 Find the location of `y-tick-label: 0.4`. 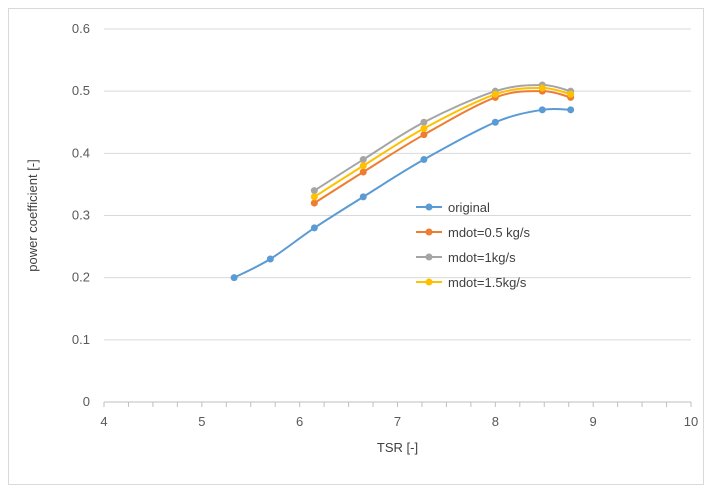

y-tick-label: 0.4 is located at coordinates (81, 152).